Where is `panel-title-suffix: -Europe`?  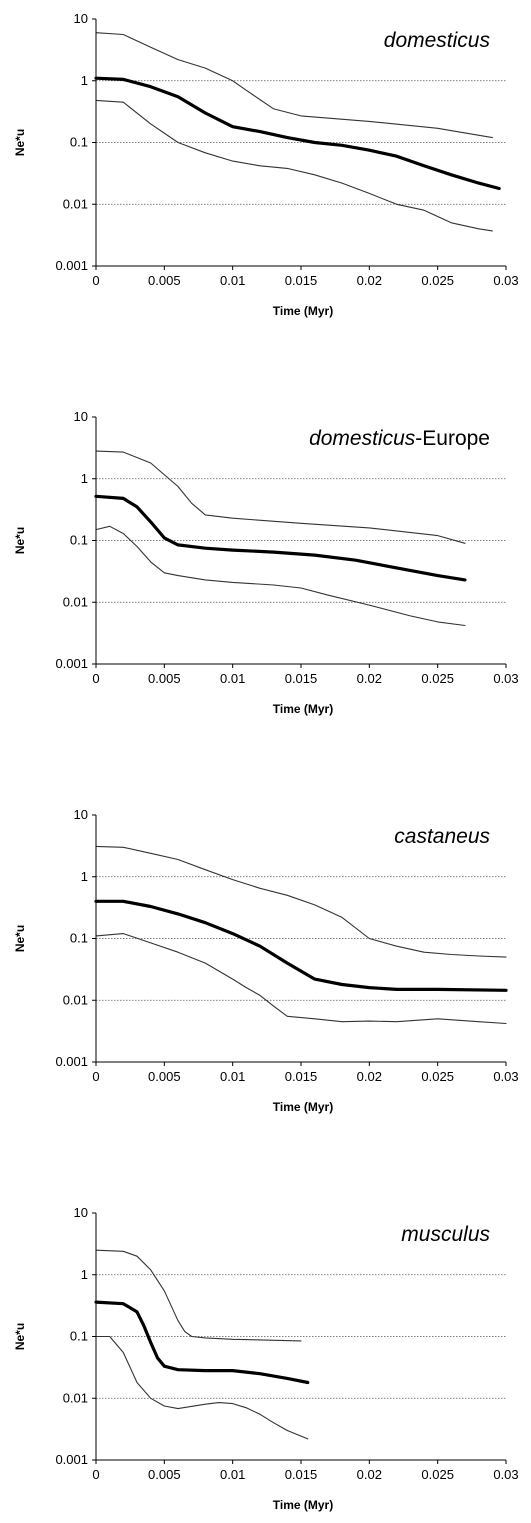 panel-title-suffix: -Europe is located at coordinates (452, 438).